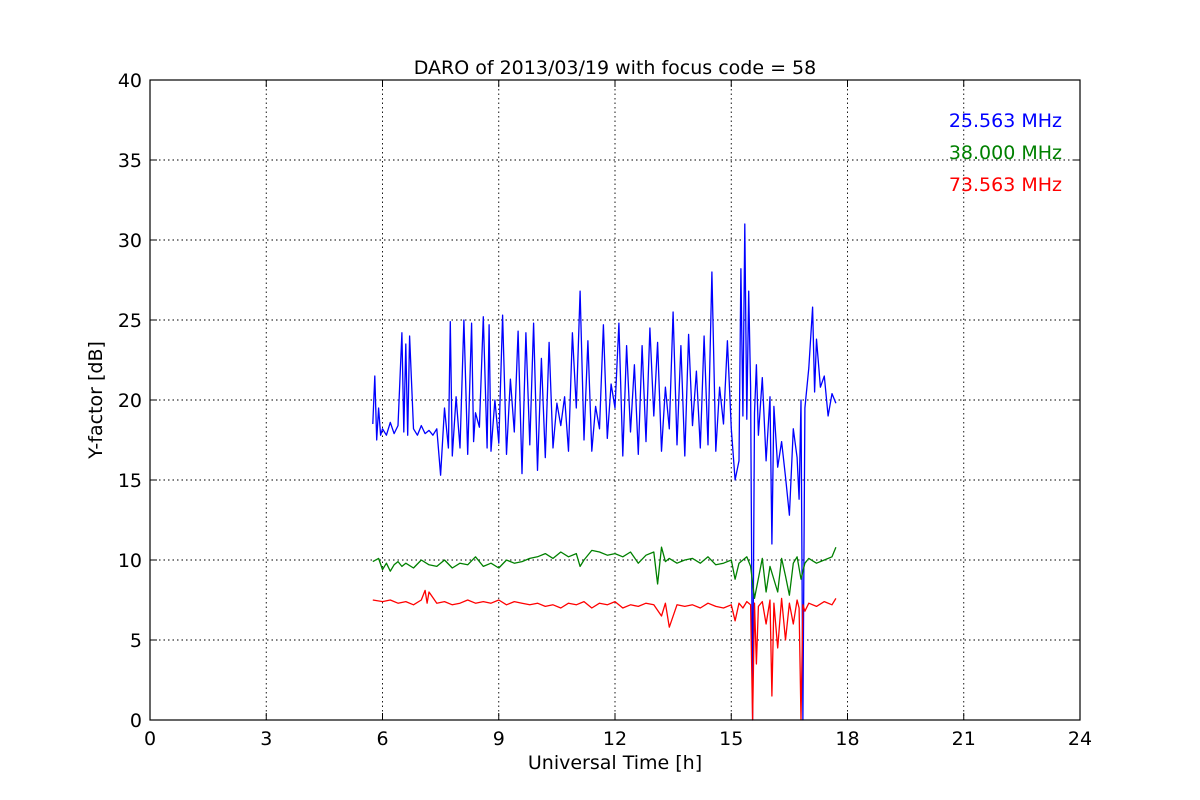  I want to click on y-tick-label: 40, so click(130, 81).